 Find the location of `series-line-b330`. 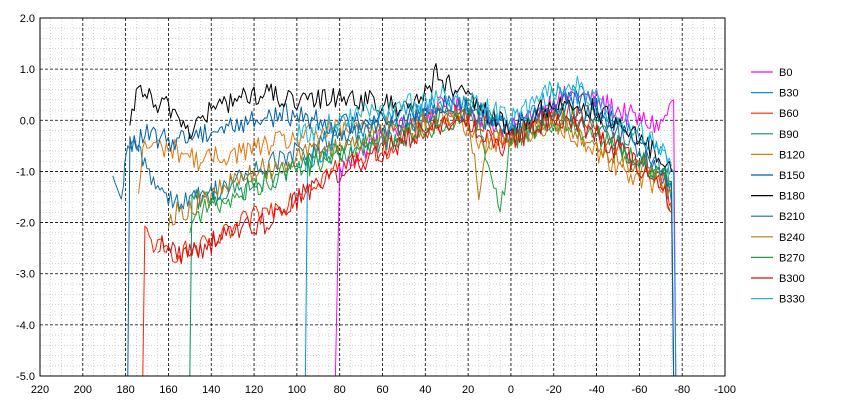

series-line-b330 is located at coordinates (484, 121).